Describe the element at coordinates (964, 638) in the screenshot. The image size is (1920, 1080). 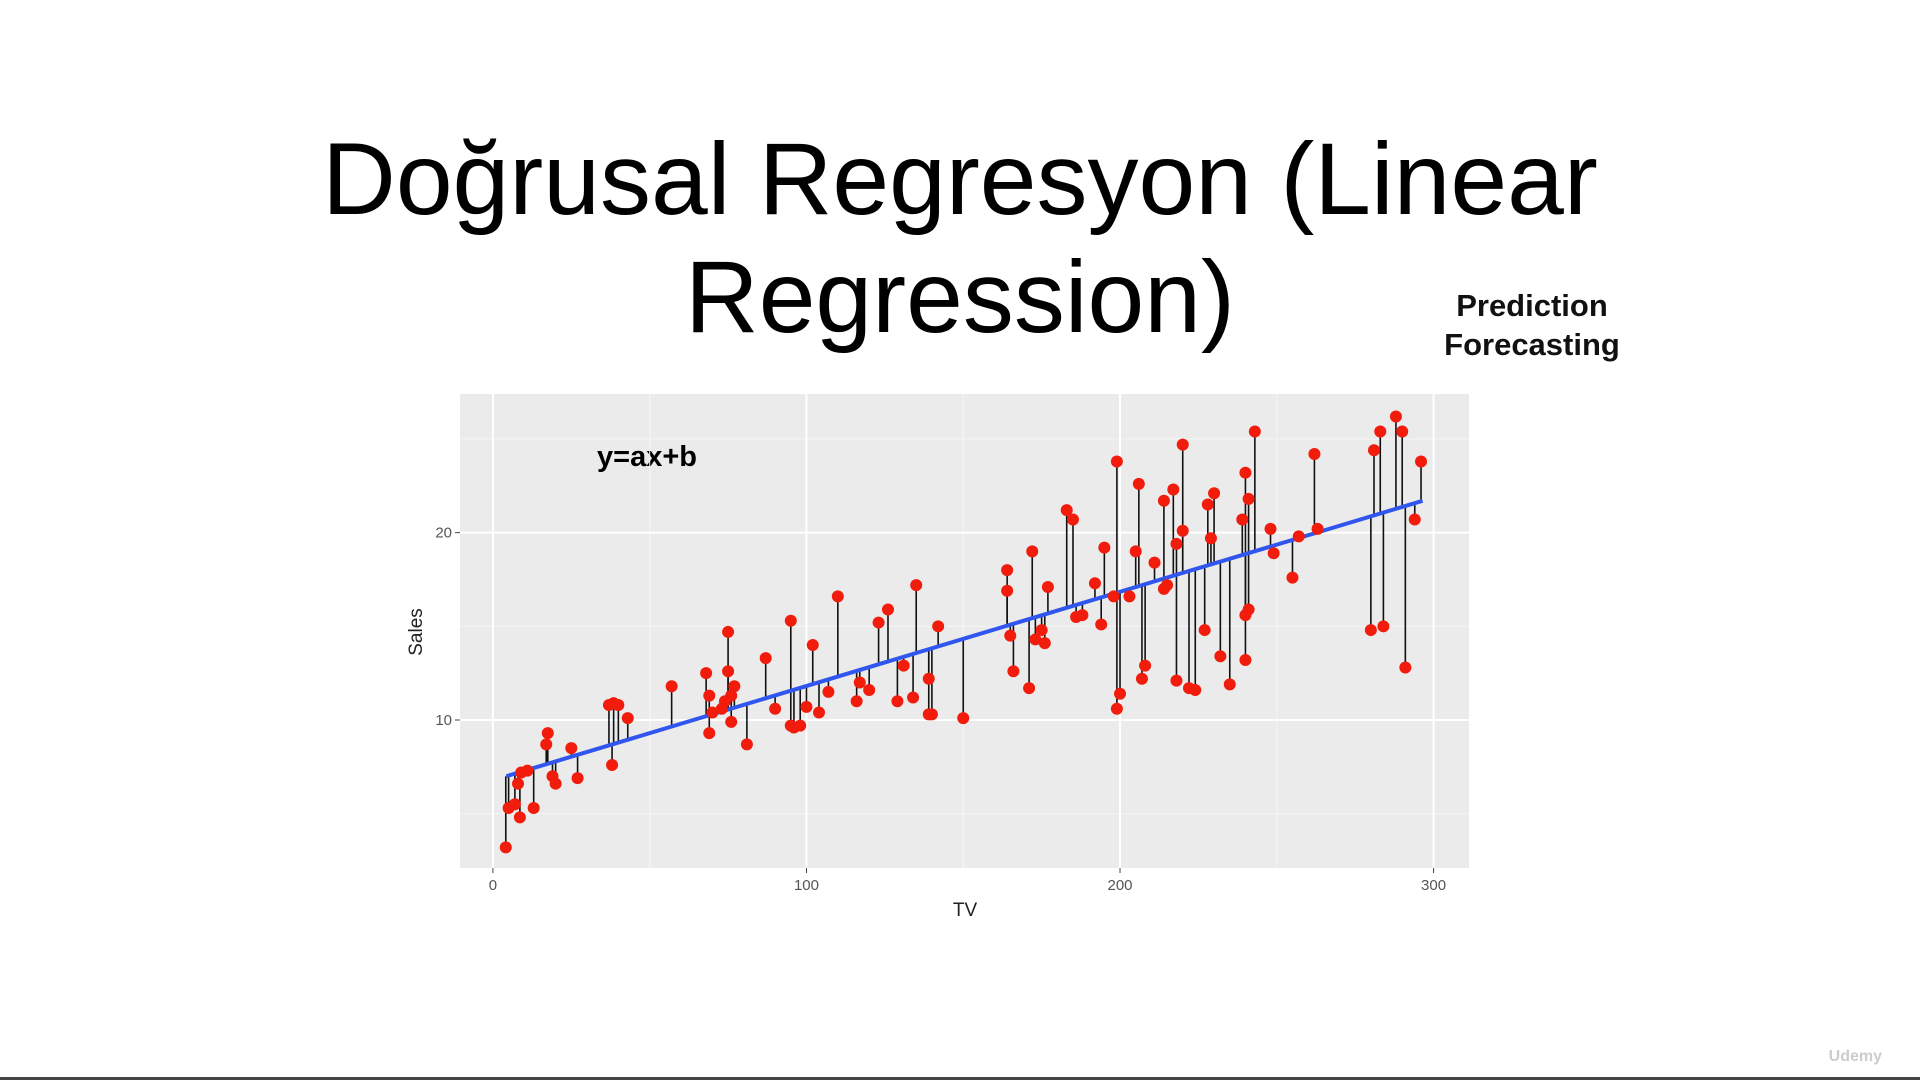
I see `fit-line` at that location.